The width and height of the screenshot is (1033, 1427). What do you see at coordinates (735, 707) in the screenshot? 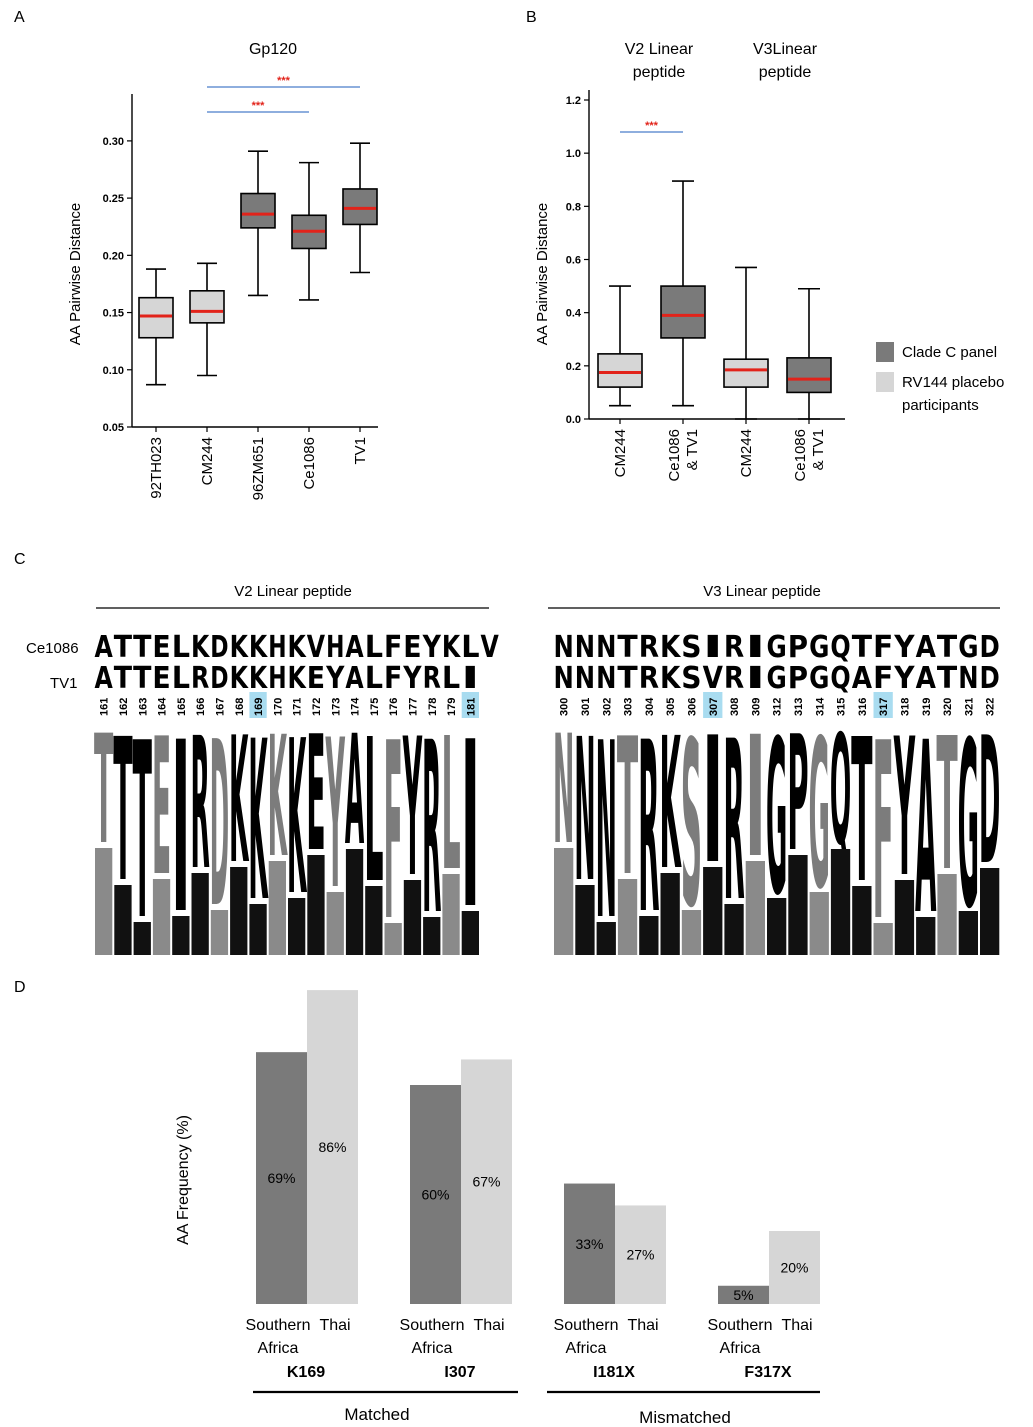
I see `position-number: 308` at bounding box center [735, 707].